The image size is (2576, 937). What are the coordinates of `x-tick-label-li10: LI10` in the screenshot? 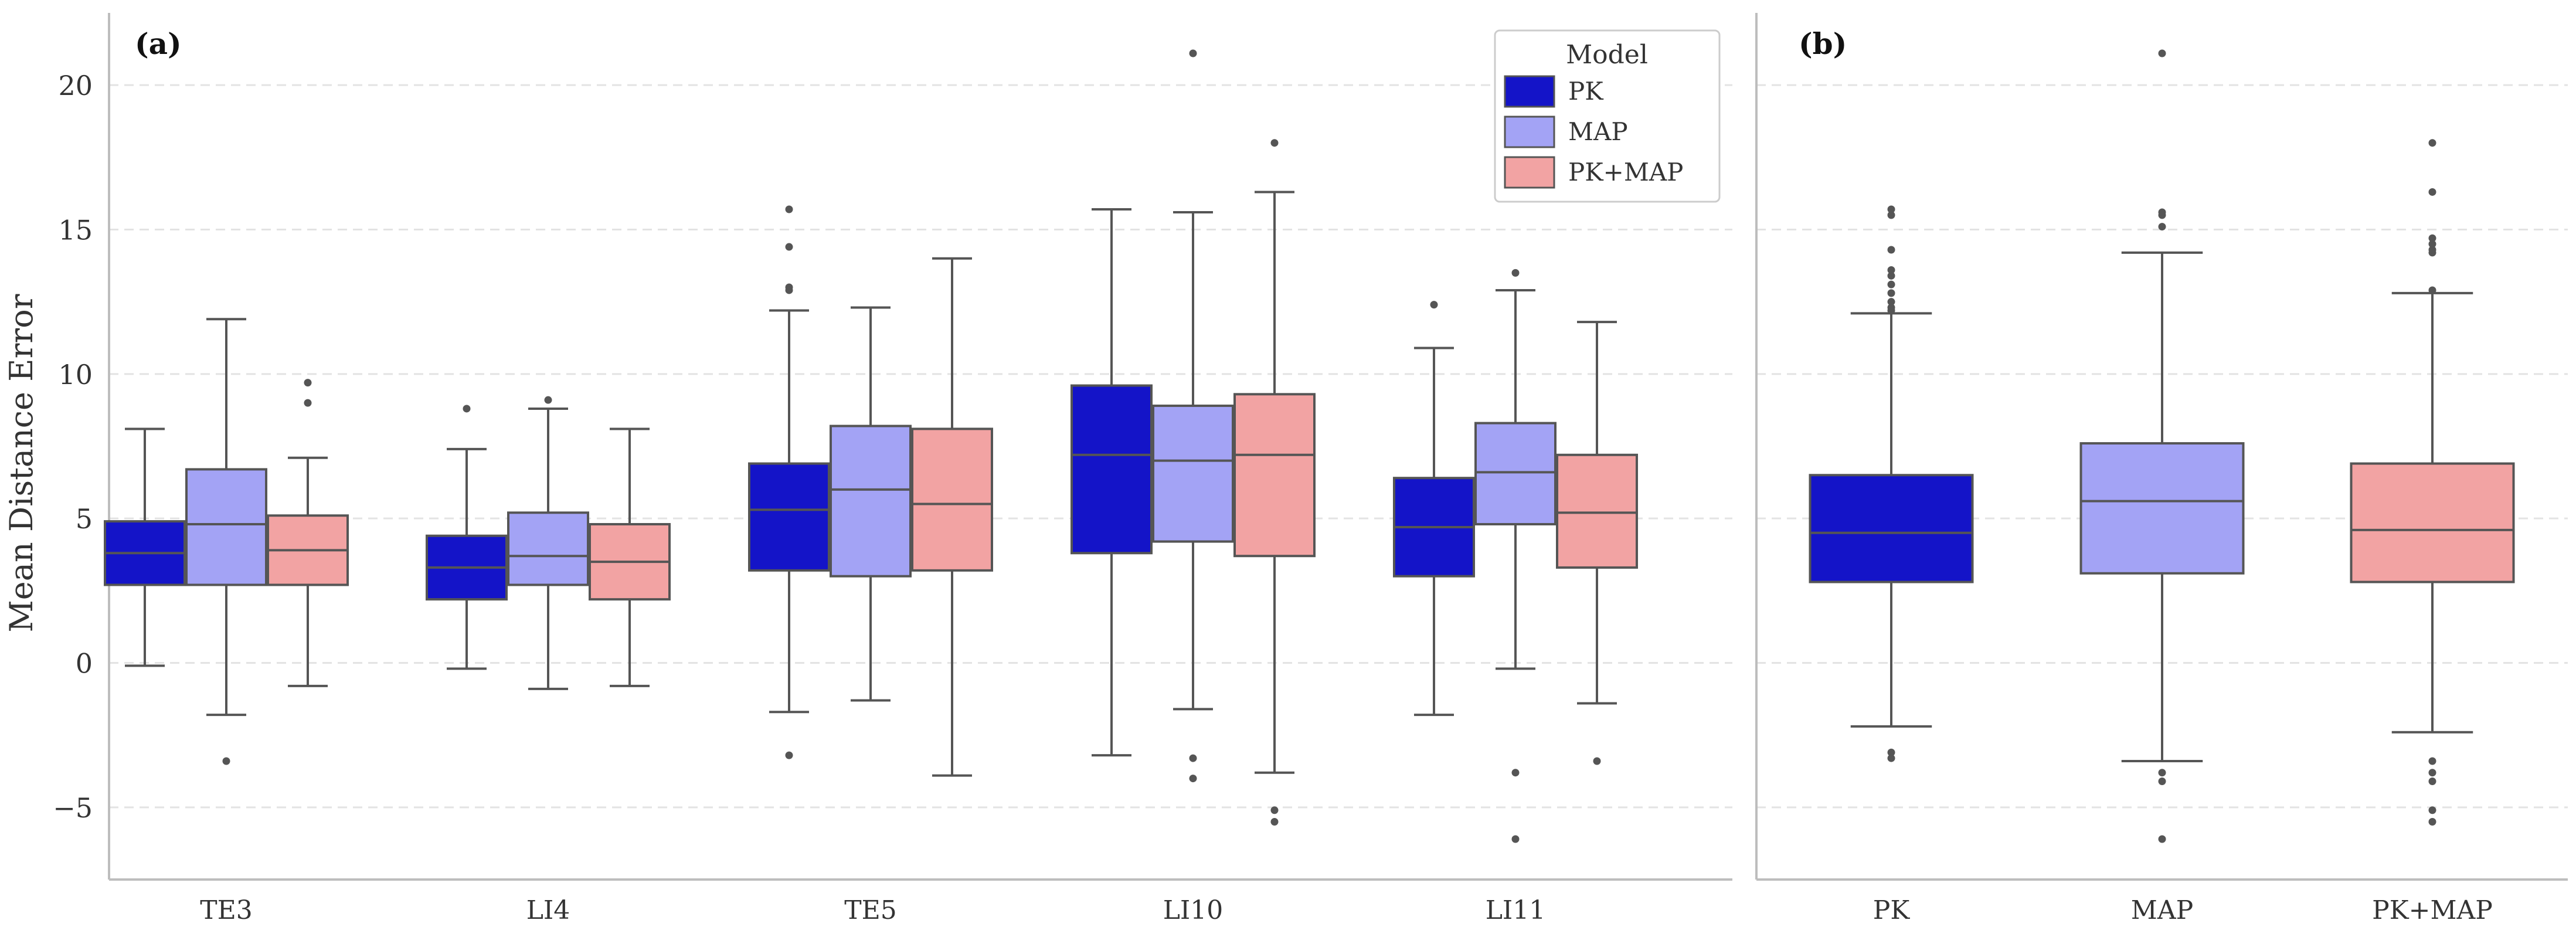 It's located at (1193, 910).